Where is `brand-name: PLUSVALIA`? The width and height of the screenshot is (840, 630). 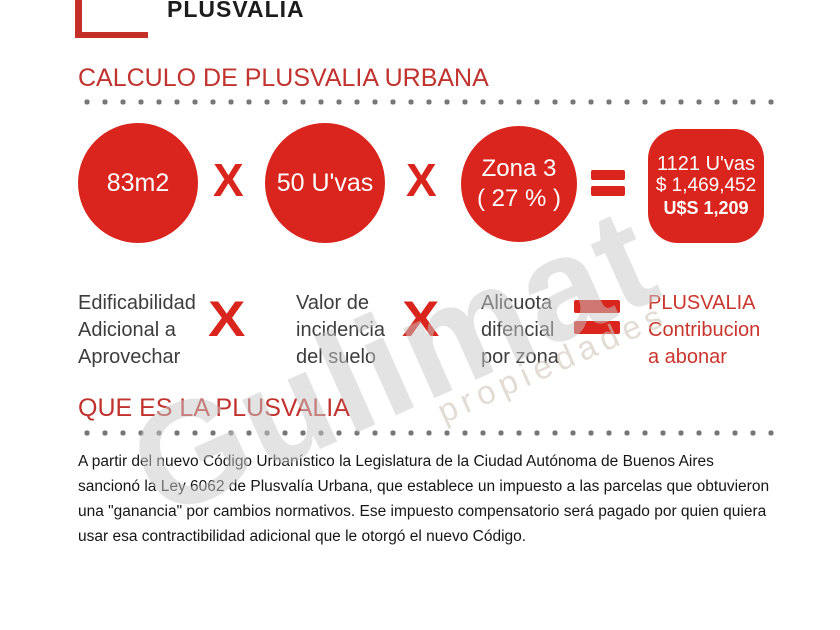 brand-name: PLUSVALIA is located at coordinates (236, 11).